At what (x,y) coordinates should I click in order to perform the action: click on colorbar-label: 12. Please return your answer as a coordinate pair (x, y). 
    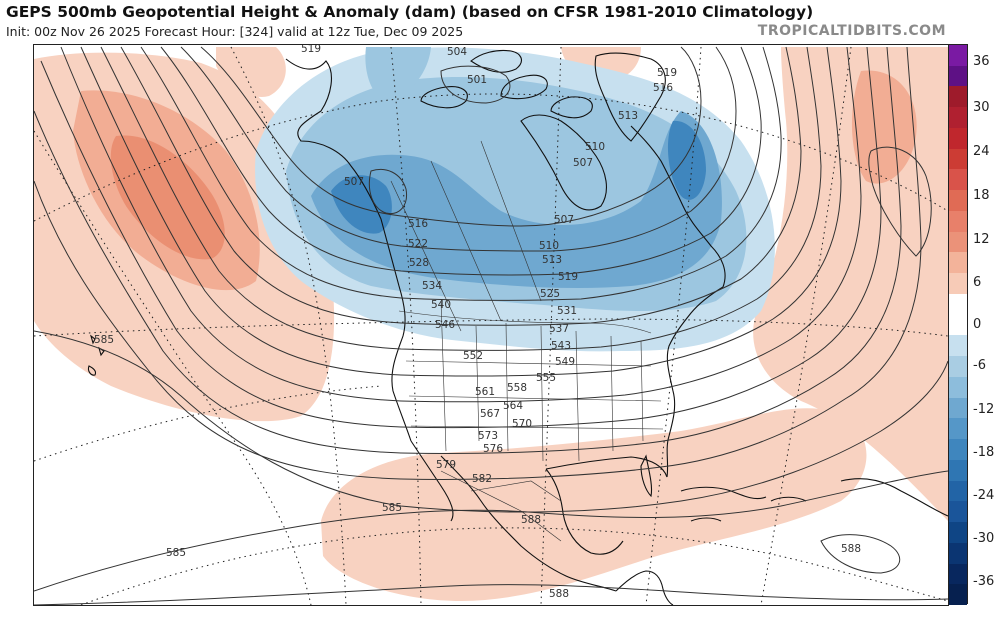
    Looking at the image, I should click on (981, 239).